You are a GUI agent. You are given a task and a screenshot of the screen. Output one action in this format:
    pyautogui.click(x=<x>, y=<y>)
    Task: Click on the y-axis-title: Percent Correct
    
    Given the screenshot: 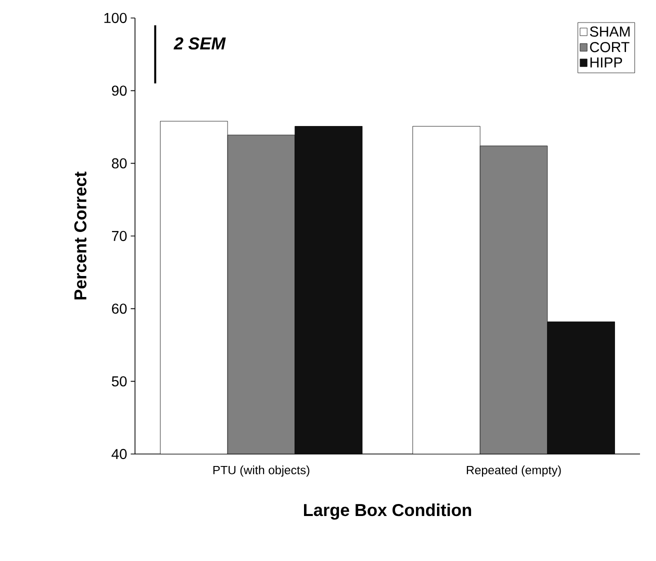 What is the action you would take?
    pyautogui.click(x=80, y=236)
    